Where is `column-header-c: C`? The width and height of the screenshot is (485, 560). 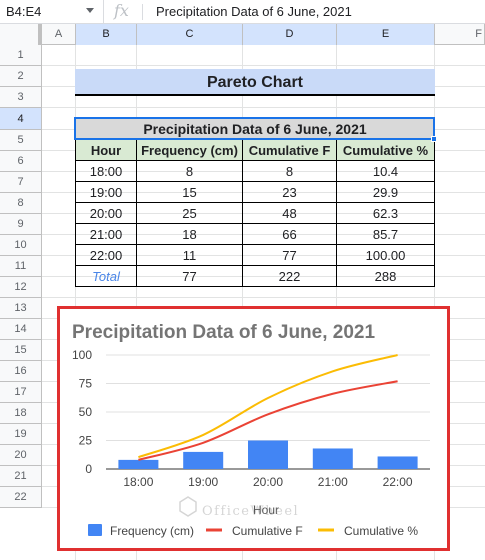
column-header-c: C is located at coordinates (190, 34).